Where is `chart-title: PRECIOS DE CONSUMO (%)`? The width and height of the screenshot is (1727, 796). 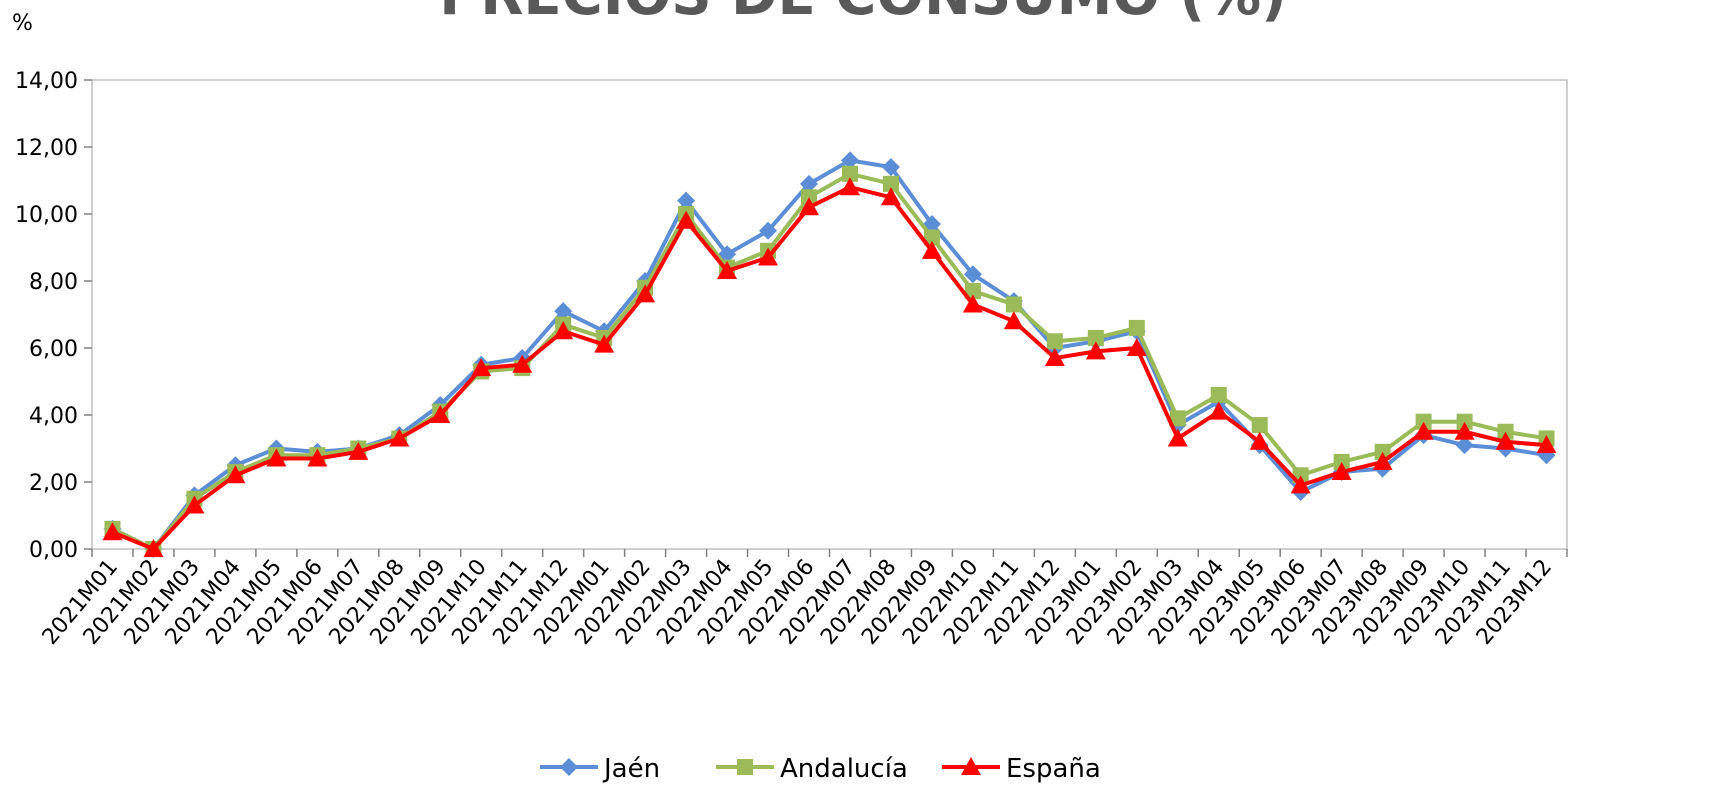
chart-title: PRECIOS DE CONSUMO (%) is located at coordinates (863, 14).